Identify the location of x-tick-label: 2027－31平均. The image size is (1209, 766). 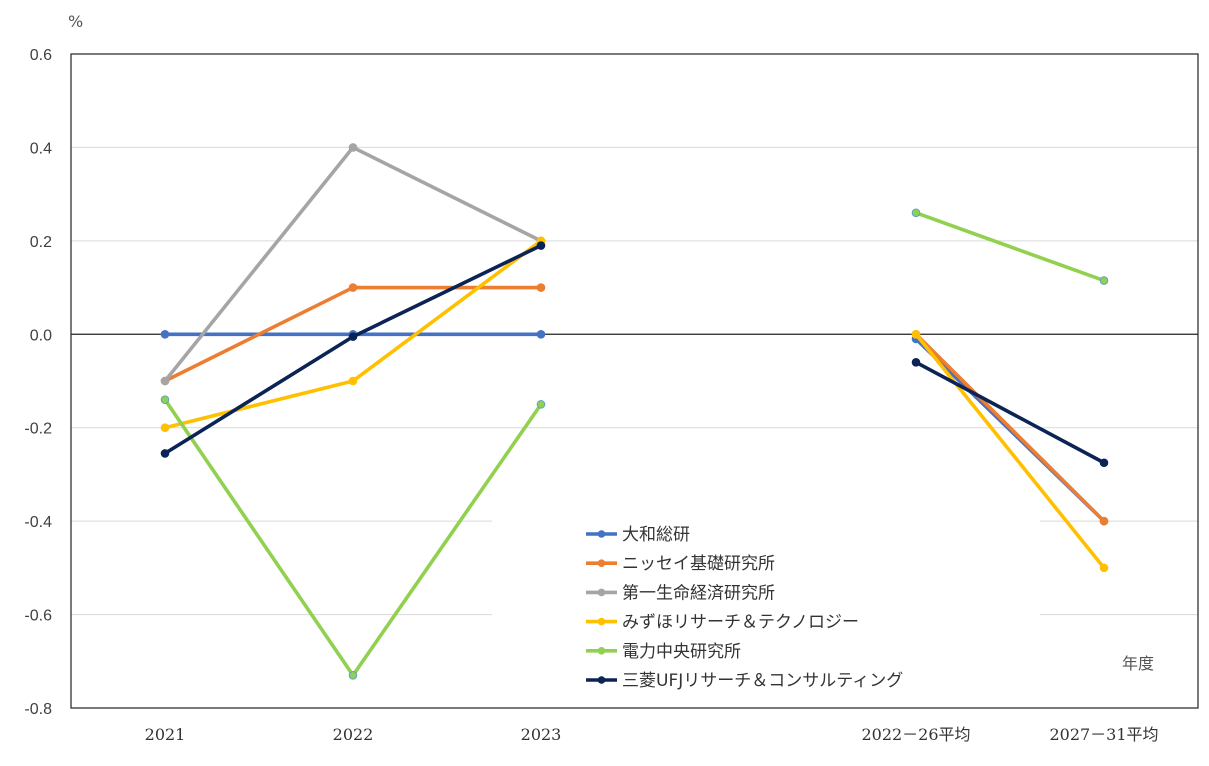
(1103, 734).